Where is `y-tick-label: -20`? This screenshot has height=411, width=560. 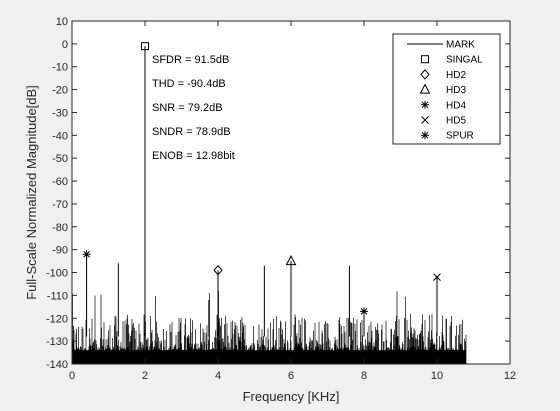 y-tick-label: -20 is located at coordinates (60, 91).